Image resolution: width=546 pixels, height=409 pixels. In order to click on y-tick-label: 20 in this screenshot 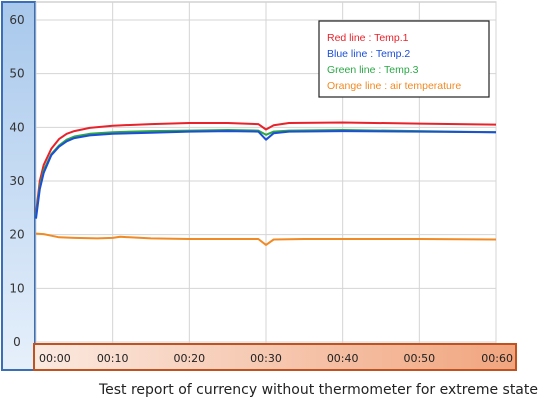, I will do `click(16, 235)`.